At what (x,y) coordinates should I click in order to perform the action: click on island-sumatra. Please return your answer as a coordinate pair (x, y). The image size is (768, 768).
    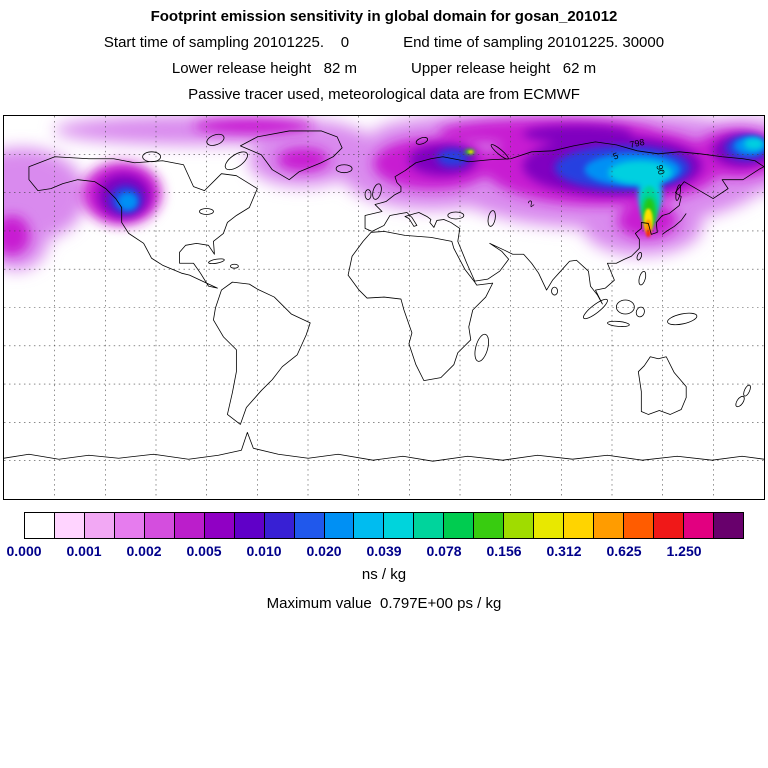
    Looking at the image, I should click on (595, 309).